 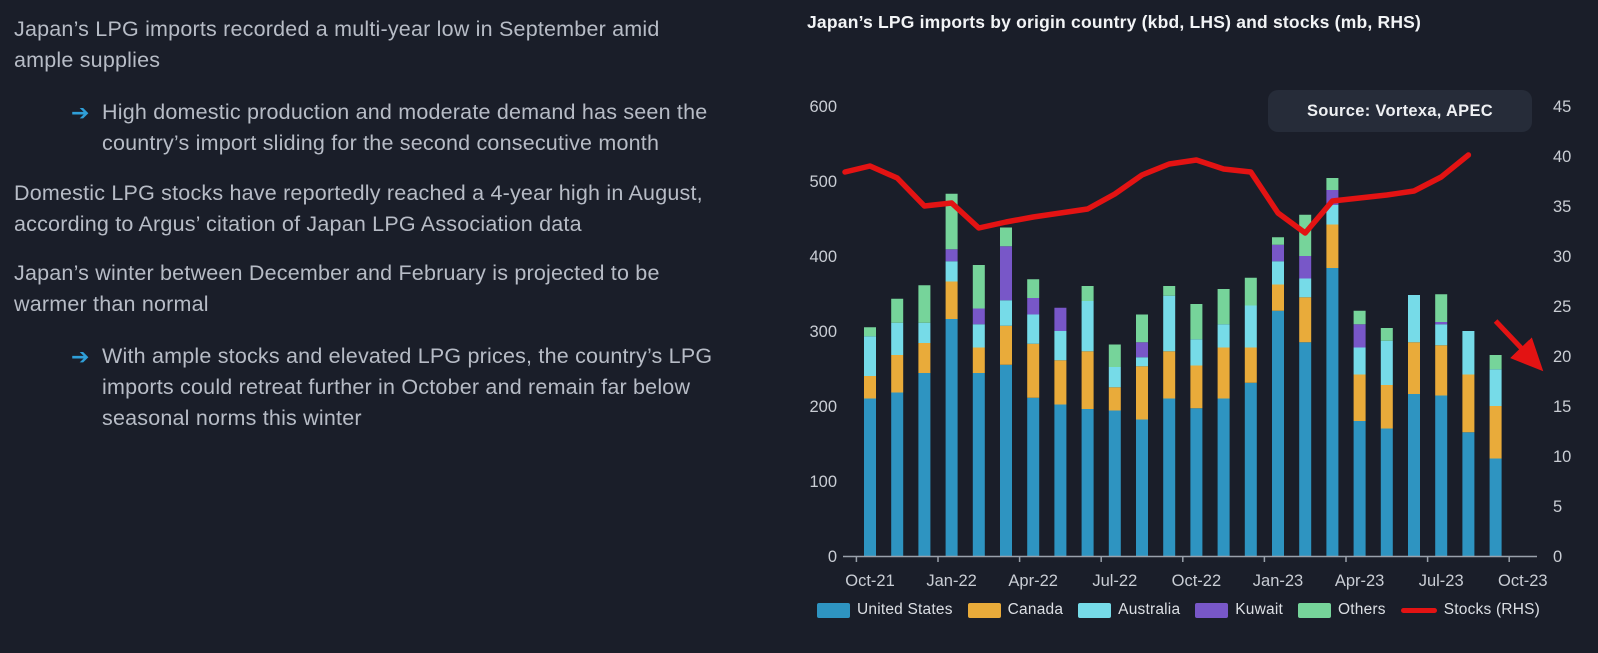 What do you see at coordinates (1033, 581) in the screenshot?
I see `x-axis-label: Apr-22` at bounding box center [1033, 581].